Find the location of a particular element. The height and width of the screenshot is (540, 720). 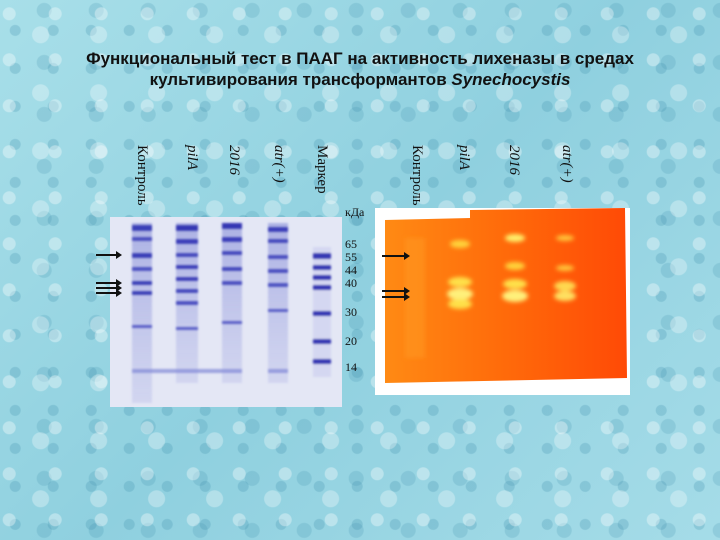

zymogram-gel-svg is located at coordinates (502, 301).